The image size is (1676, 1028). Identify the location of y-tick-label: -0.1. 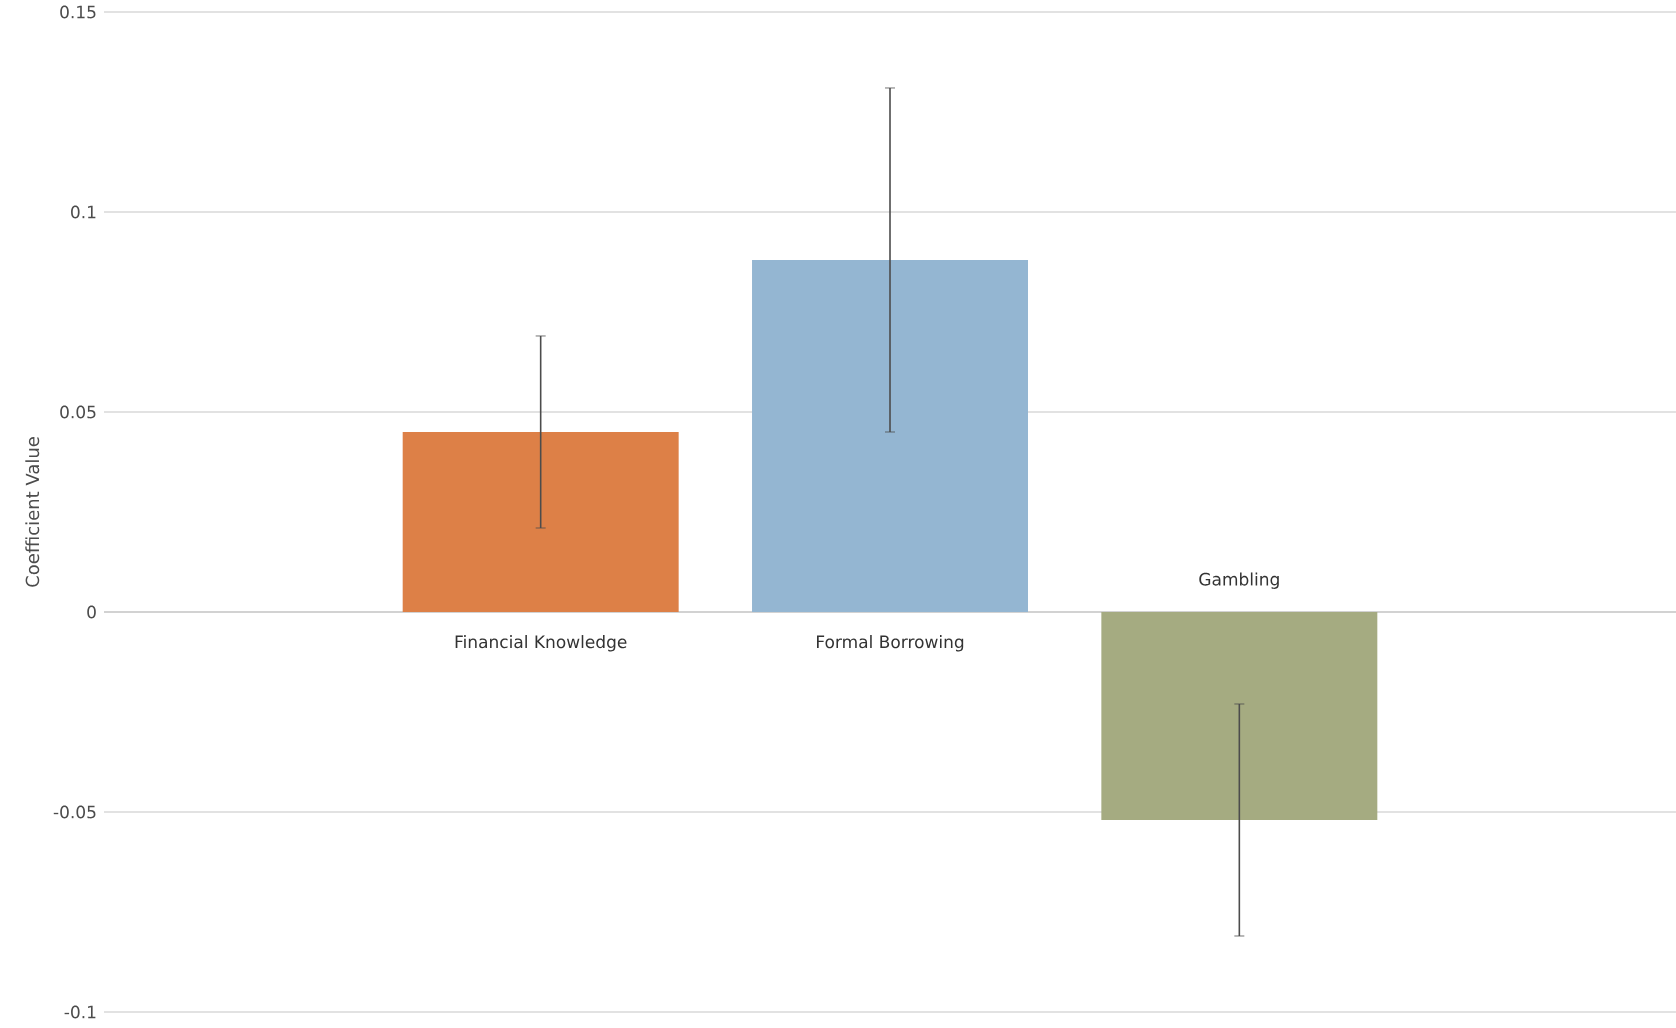
(80, 1012).